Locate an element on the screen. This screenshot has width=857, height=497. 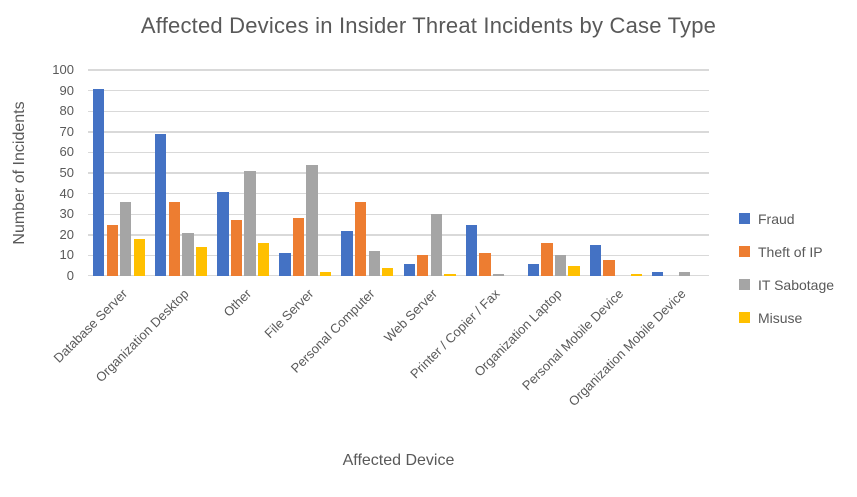
legend-label: IT Sabotage is located at coordinates (796, 284).